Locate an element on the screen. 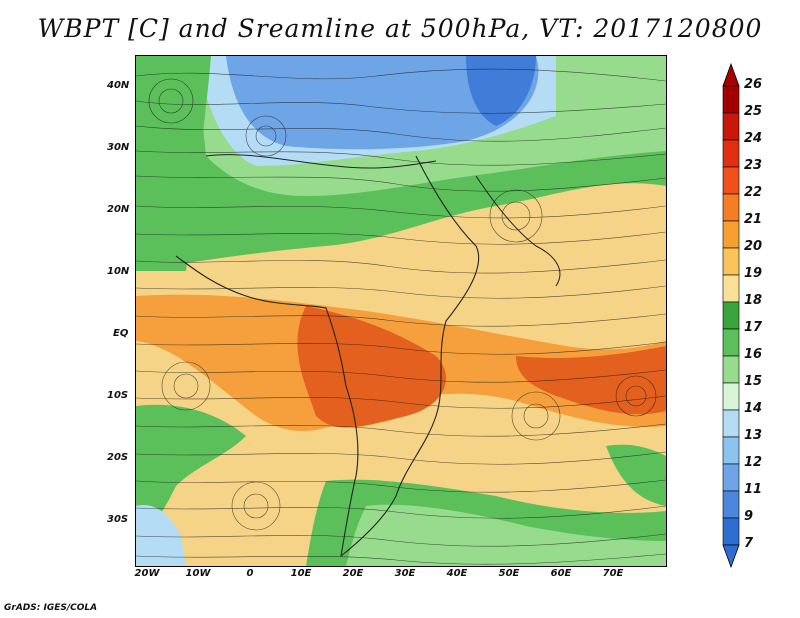 The width and height of the screenshot is (800, 618). shade-east-red is located at coordinates (591, 380).